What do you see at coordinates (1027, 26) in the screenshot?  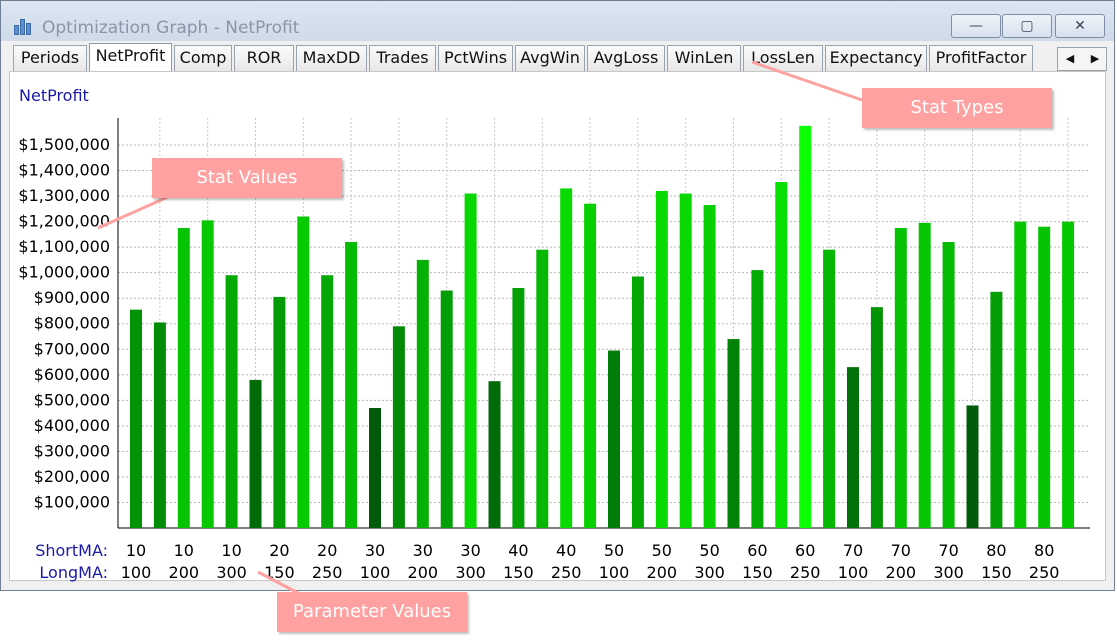 I see `maximize-button: ▢` at bounding box center [1027, 26].